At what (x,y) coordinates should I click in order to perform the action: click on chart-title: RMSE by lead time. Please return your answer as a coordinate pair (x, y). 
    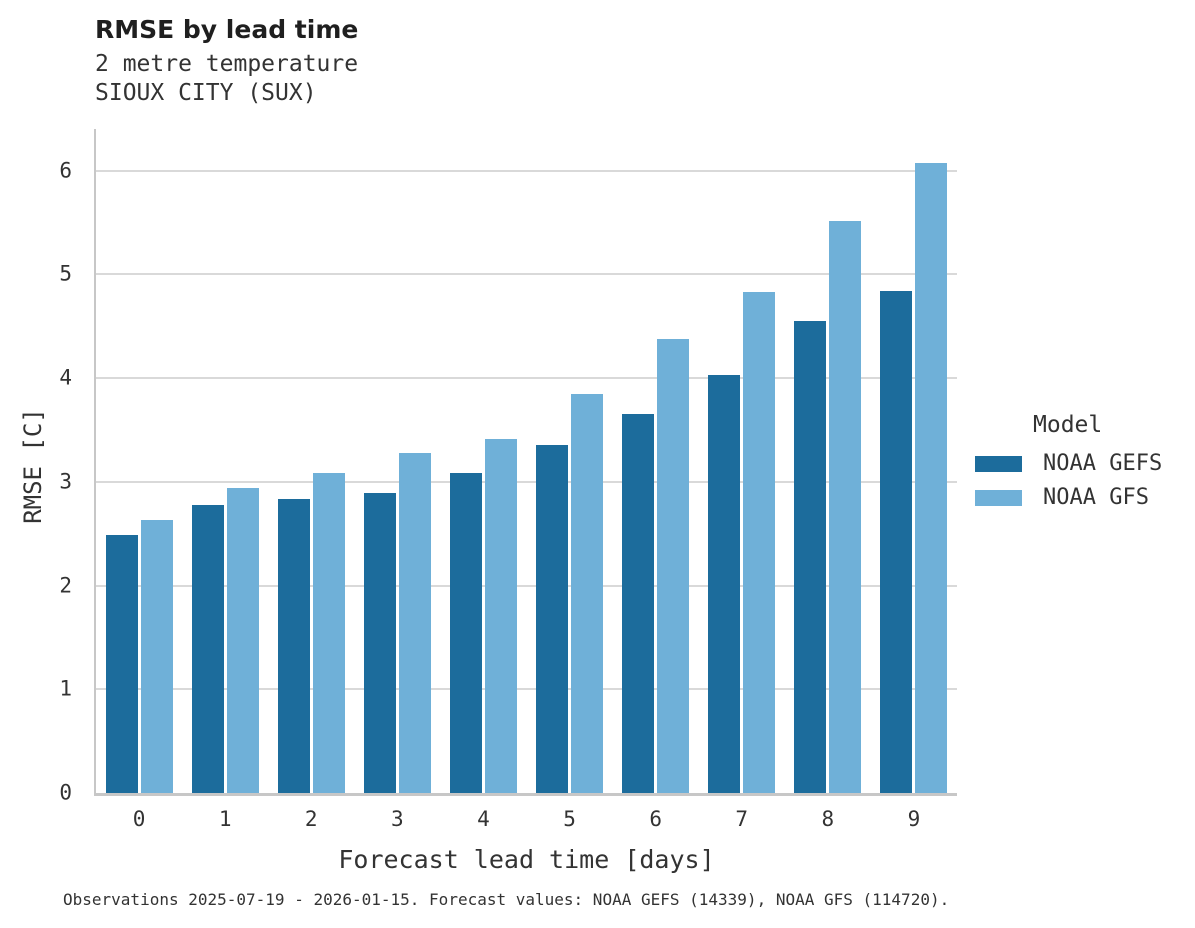
    Looking at the image, I should click on (227, 29).